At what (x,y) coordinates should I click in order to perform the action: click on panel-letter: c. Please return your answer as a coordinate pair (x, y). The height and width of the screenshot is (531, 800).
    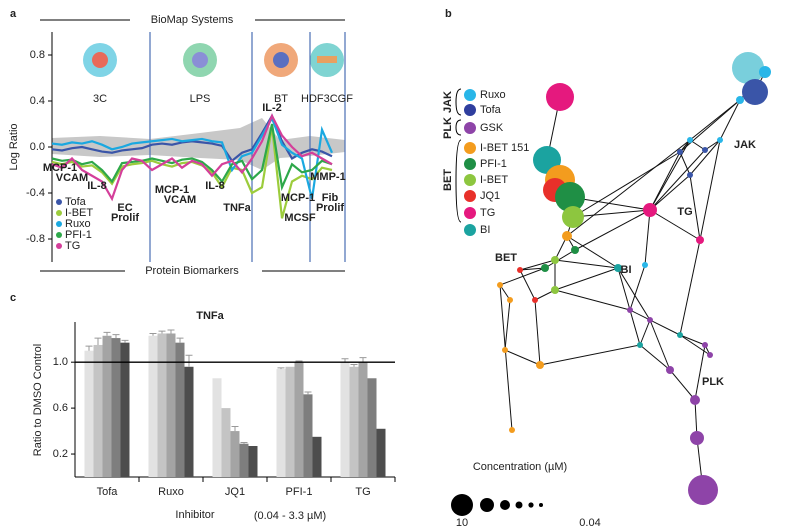
    Looking at the image, I should click on (13, 298).